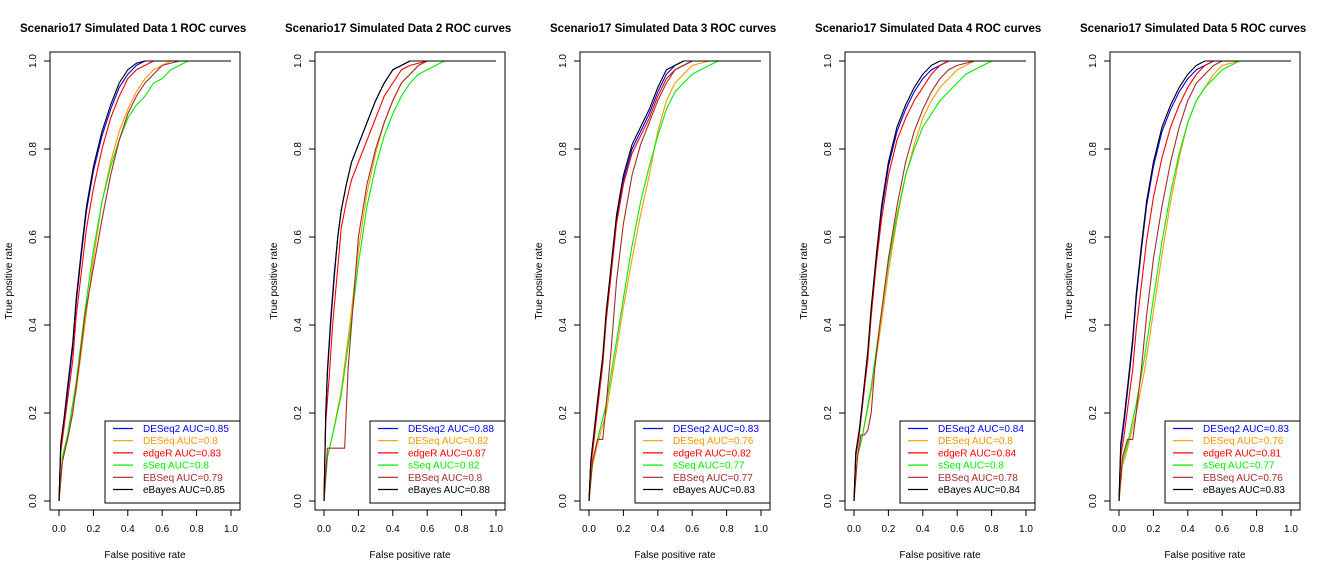  Describe the element at coordinates (663, 29) in the screenshot. I see `chart-title: Scenario17 Simulated Data 3 ROC curves` at that location.